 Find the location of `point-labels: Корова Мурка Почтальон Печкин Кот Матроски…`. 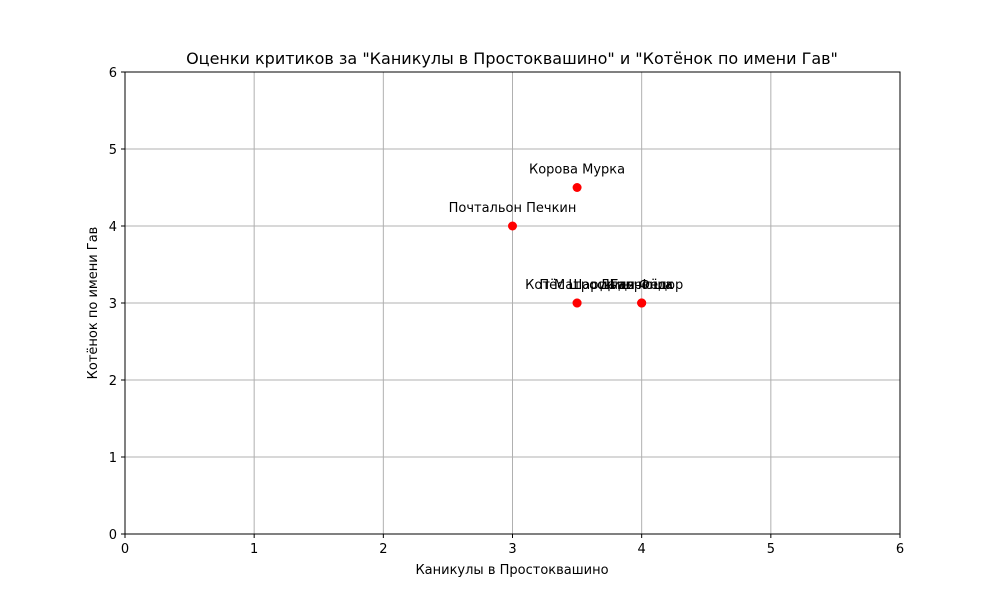

point-labels: Корова Мурка Почтальон Печкин Кот Матроски… is located at coordinates (566, 228).